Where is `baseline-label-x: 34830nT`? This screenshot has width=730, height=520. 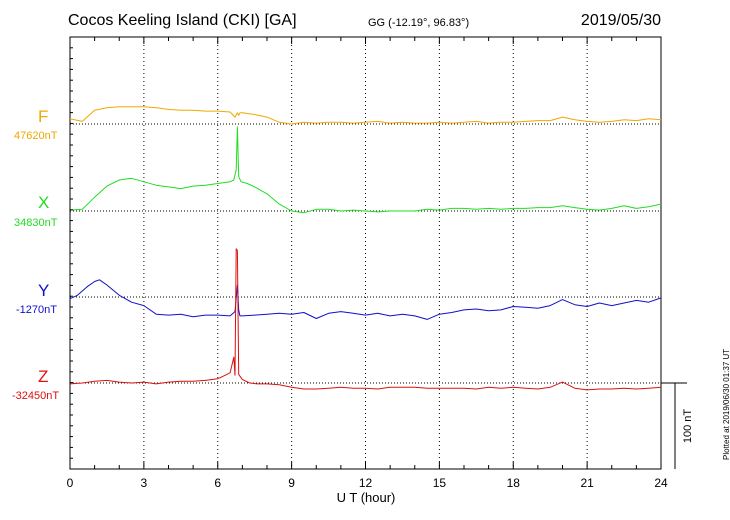 baseline-label-x: 34830nT is located at coordinates (36, 223).